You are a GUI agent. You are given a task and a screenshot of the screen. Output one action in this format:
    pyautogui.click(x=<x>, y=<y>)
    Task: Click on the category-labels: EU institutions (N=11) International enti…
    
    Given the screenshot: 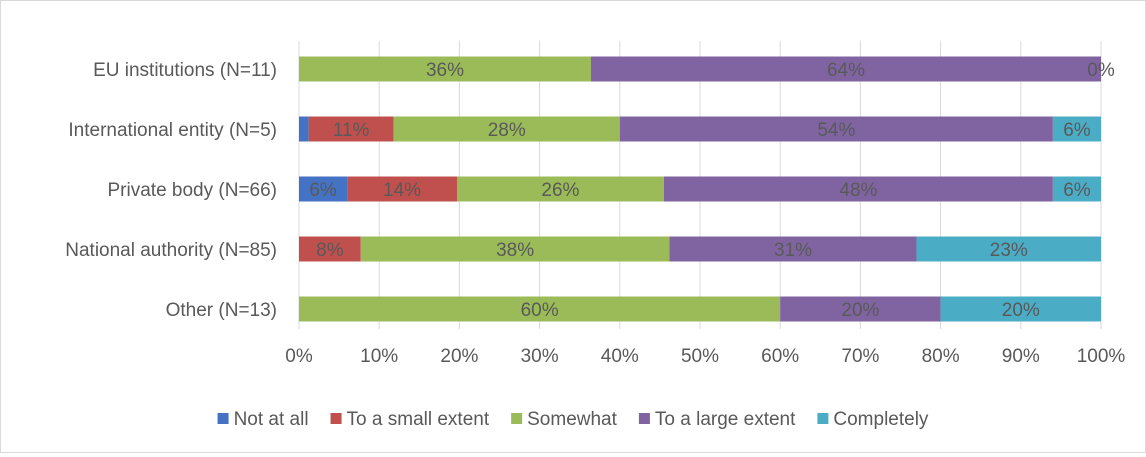 What is the action you would take?
    pyautogui.click(x=171, y=190)
    